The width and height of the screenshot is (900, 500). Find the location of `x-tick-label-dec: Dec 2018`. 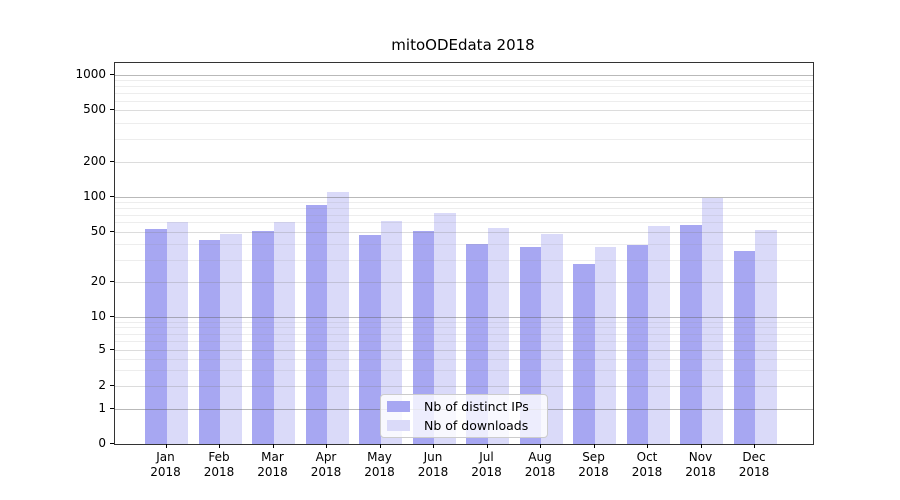

x-tick-label-dec: Dec 2018 is located at coordinates (754, 465).